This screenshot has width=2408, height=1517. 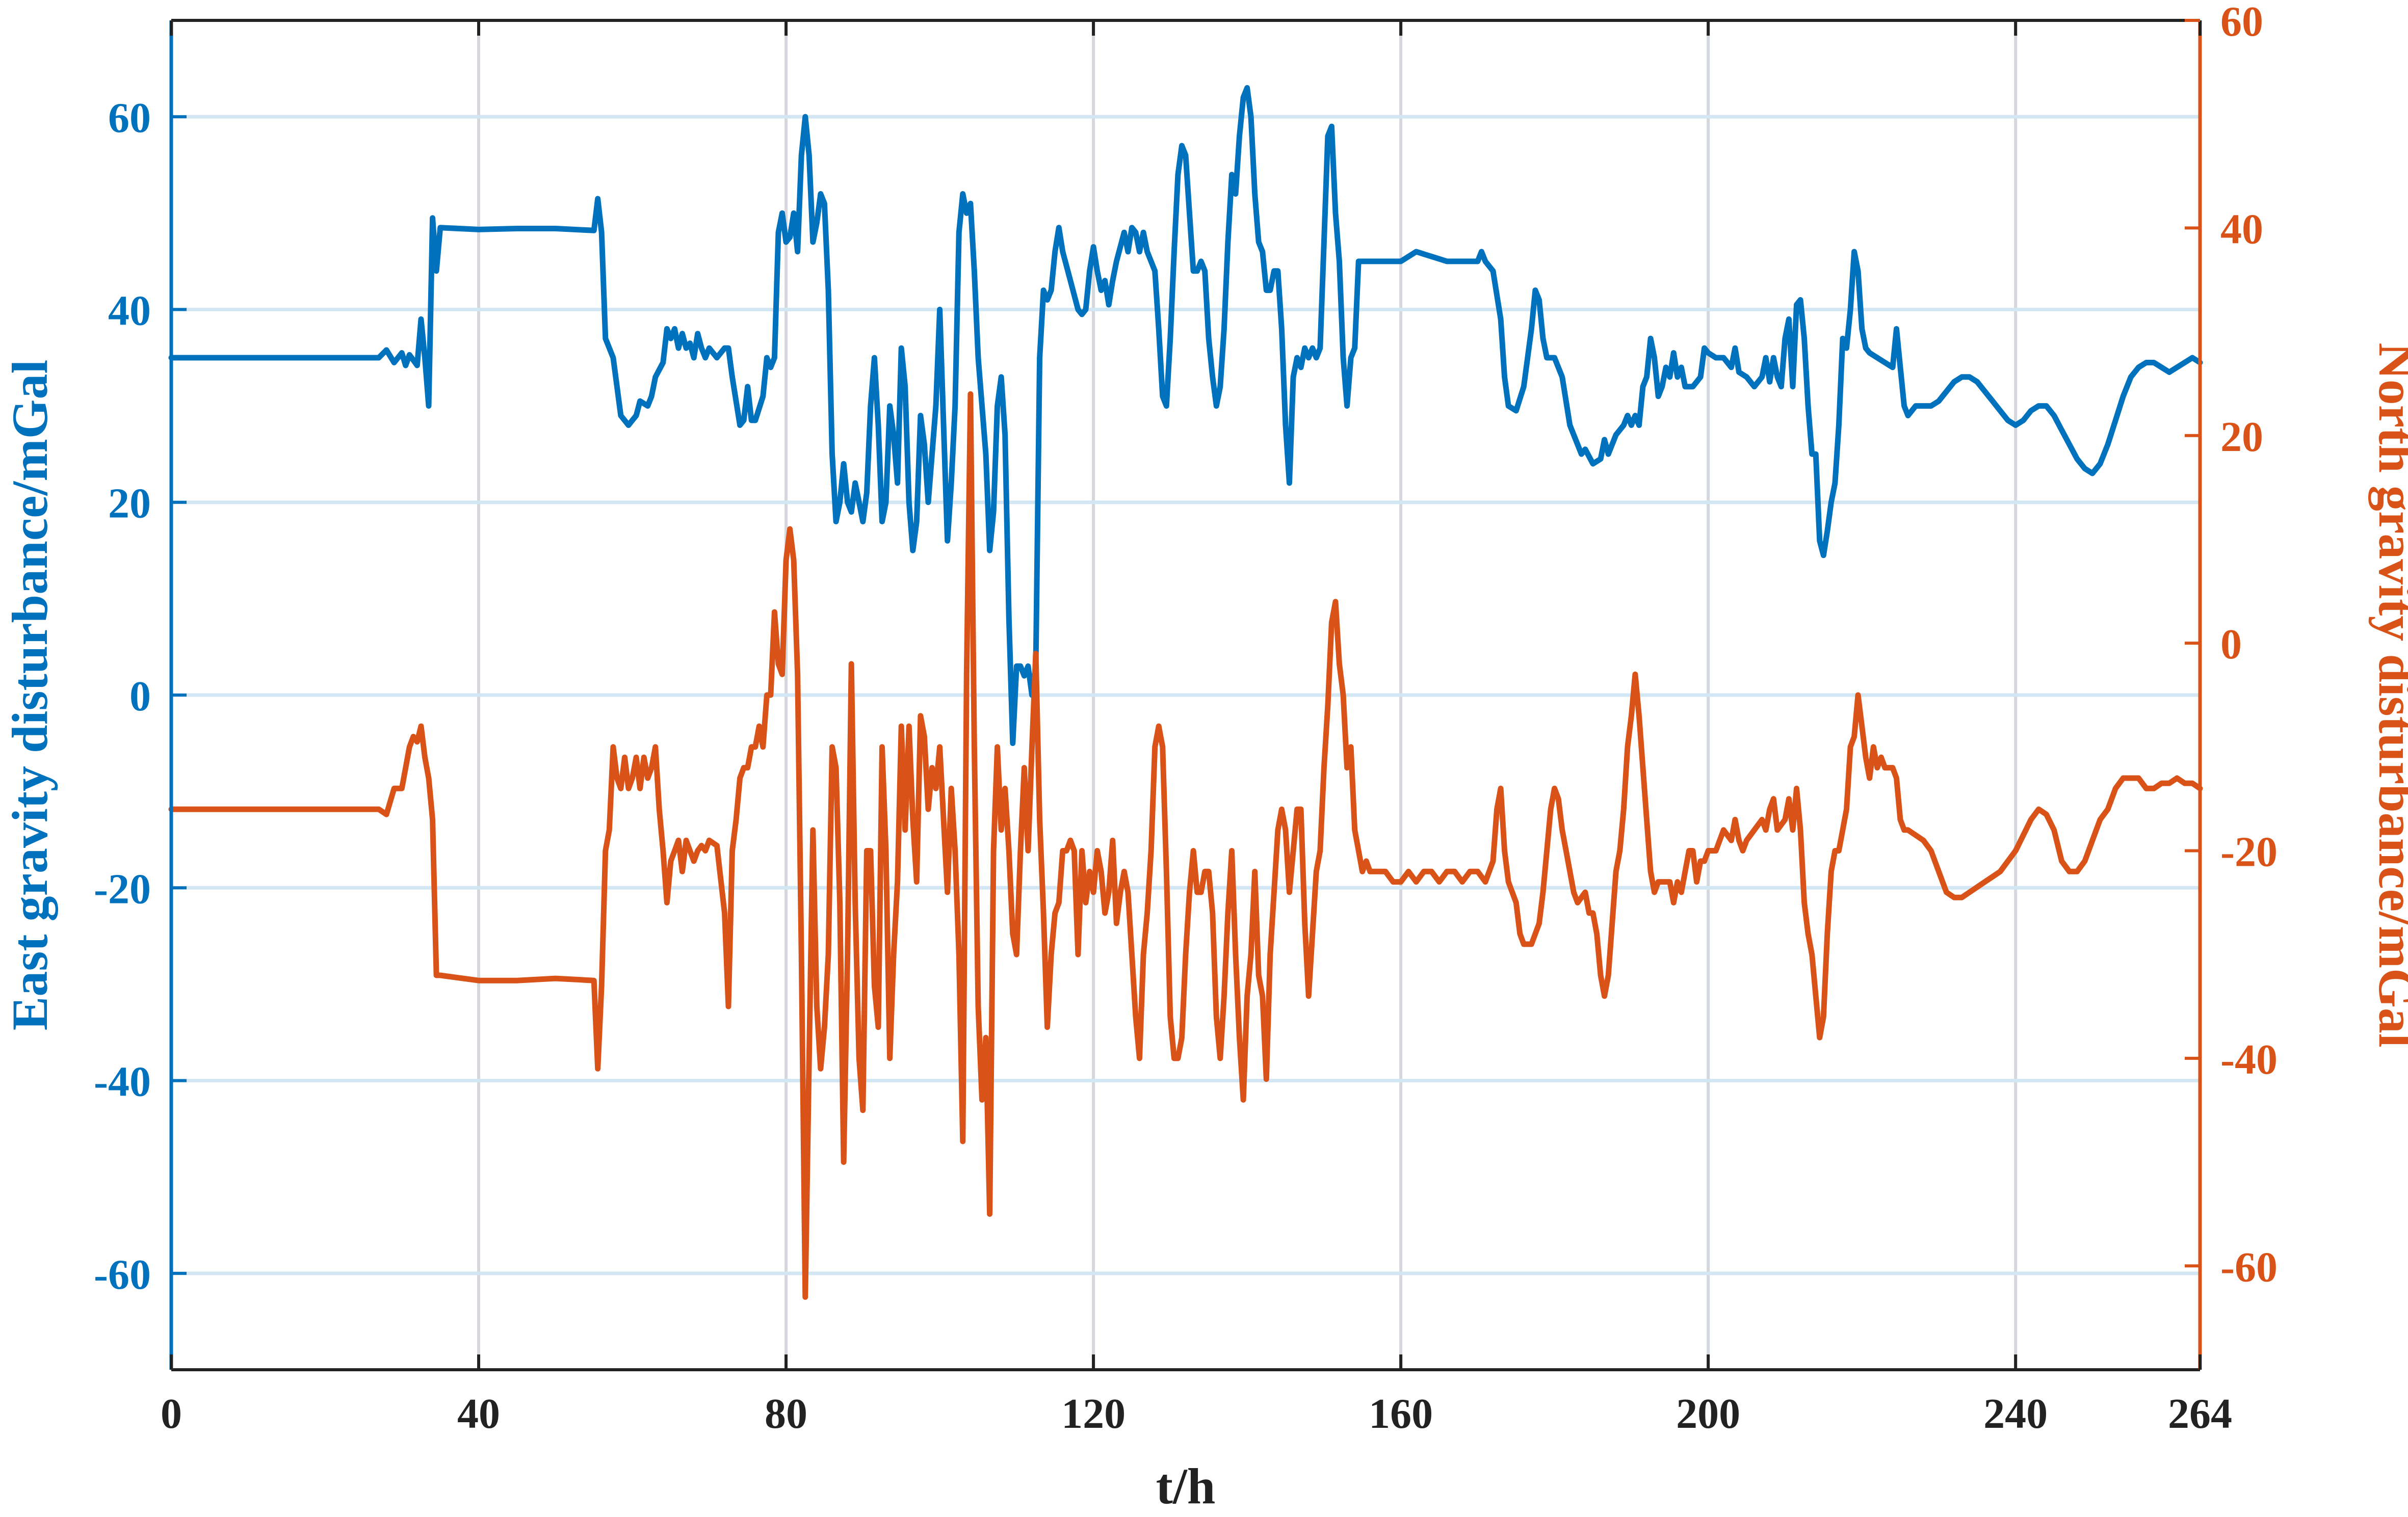 I want to click on left-y-axis-title: East gravity disturbance/mGal, so click(x=30, y=695).